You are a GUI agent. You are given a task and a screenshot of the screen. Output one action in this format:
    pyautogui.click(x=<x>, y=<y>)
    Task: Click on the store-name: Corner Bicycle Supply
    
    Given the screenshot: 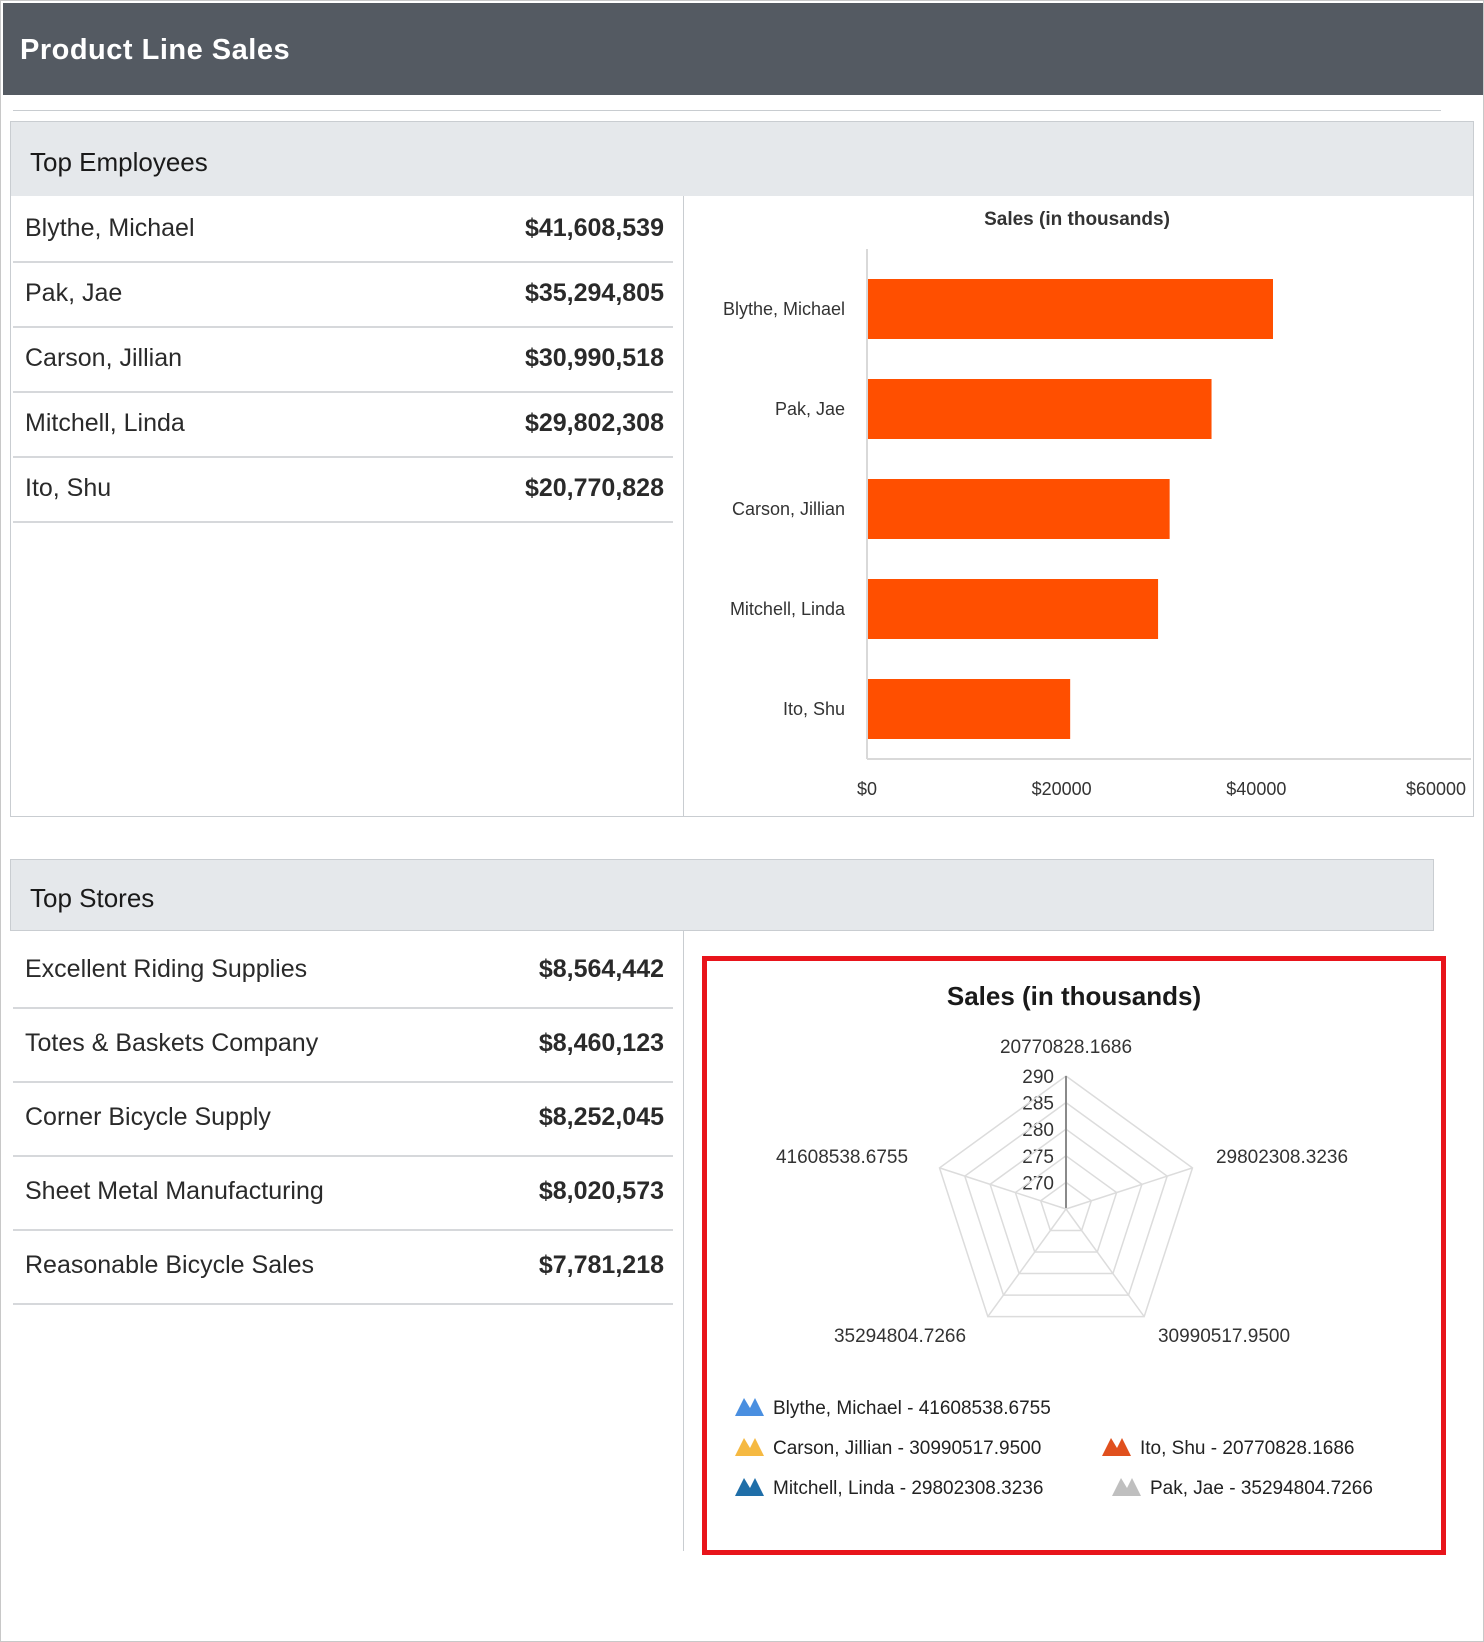 What is the action you would take?
    pyautogui.click(x=148, y=1117)
    